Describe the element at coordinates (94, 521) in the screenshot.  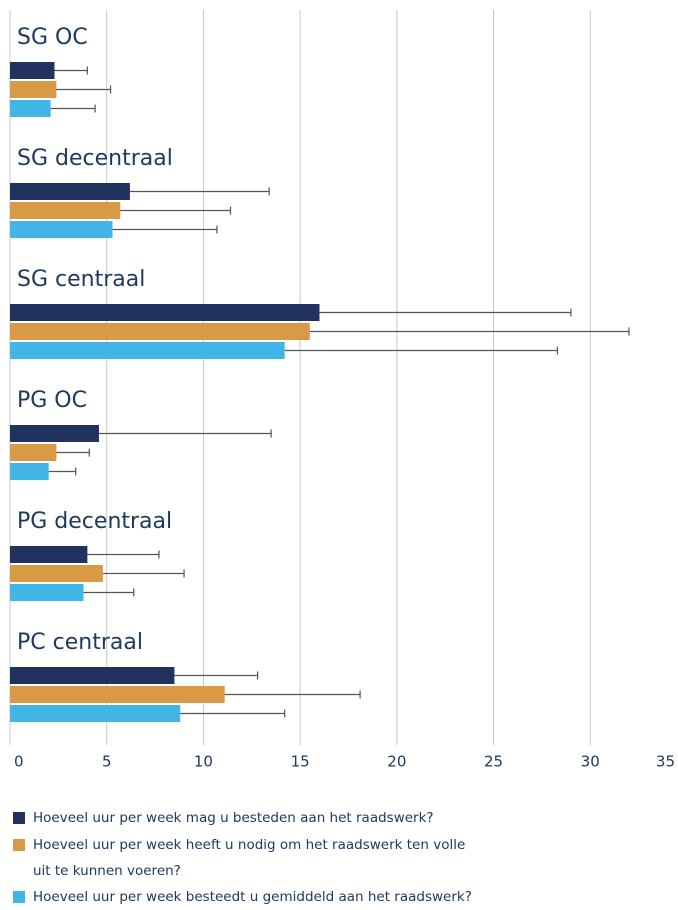
I see `category-label: PG decentraal` at that location.